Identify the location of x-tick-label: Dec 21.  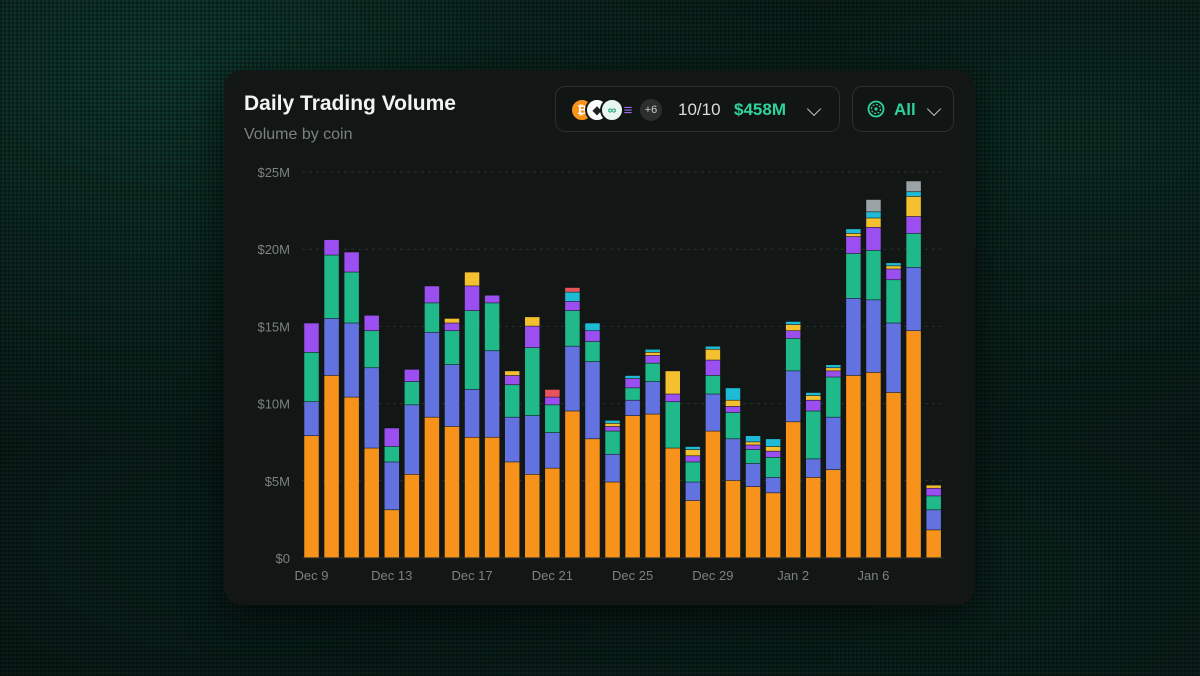
(552, 575).